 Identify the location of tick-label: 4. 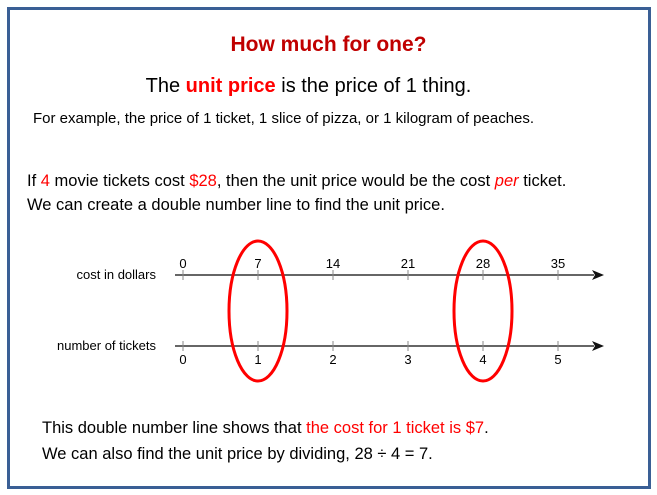
(482, 359).